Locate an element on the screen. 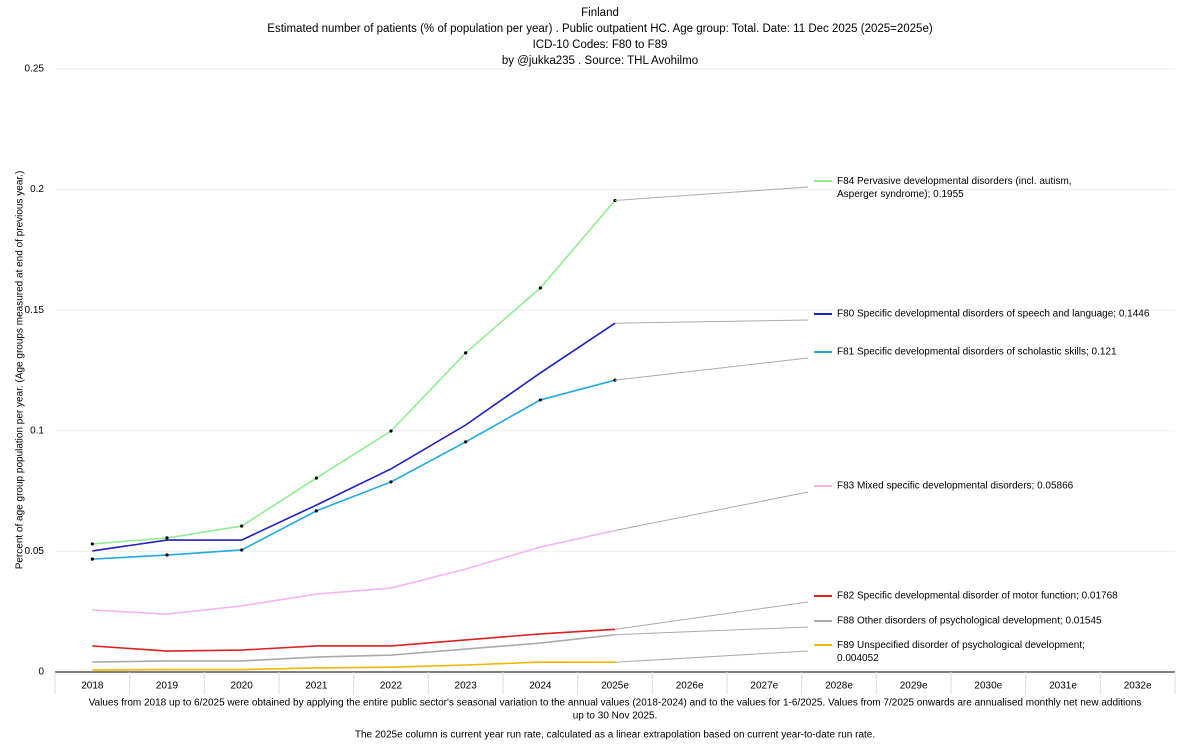 Image resolution: width=1200 pixels, height=749 pixels. x-tick-label: 2027e is located at coordinates (764, 686).